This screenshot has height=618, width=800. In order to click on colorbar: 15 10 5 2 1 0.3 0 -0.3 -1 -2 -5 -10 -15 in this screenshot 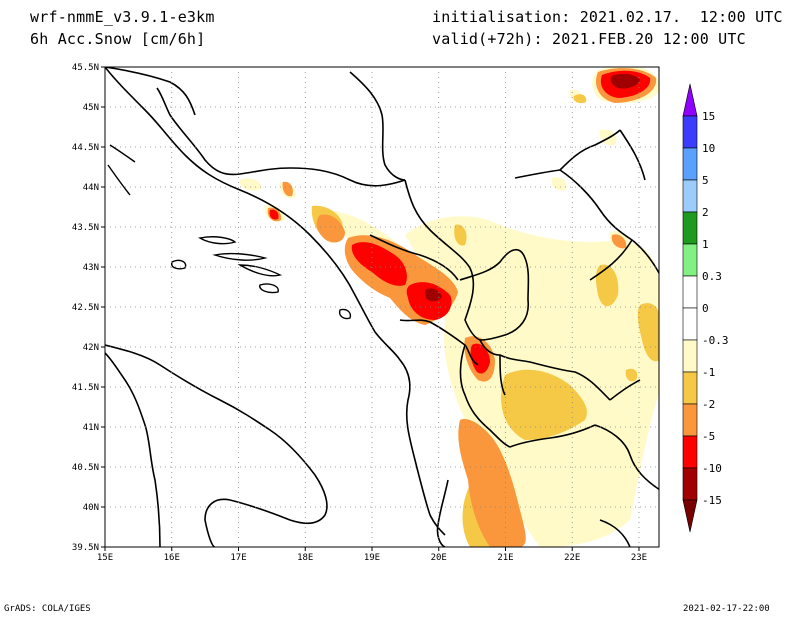, I will do `click(705, 308)`.